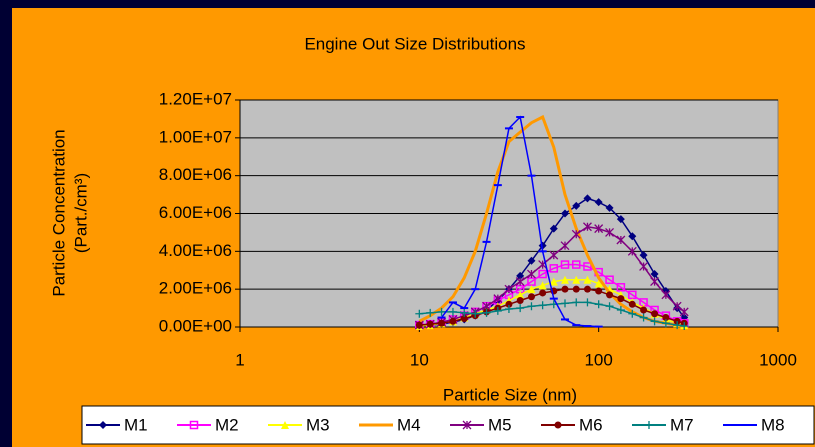  What do you see at coordinates (419, 359) in the screenshot?
I see `x-tick-label: 10` at bounding box center [419, 359].